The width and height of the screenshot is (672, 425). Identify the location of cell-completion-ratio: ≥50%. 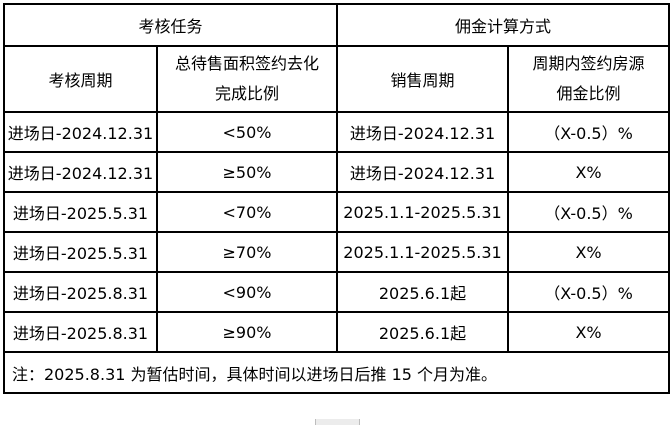
(247, 172).